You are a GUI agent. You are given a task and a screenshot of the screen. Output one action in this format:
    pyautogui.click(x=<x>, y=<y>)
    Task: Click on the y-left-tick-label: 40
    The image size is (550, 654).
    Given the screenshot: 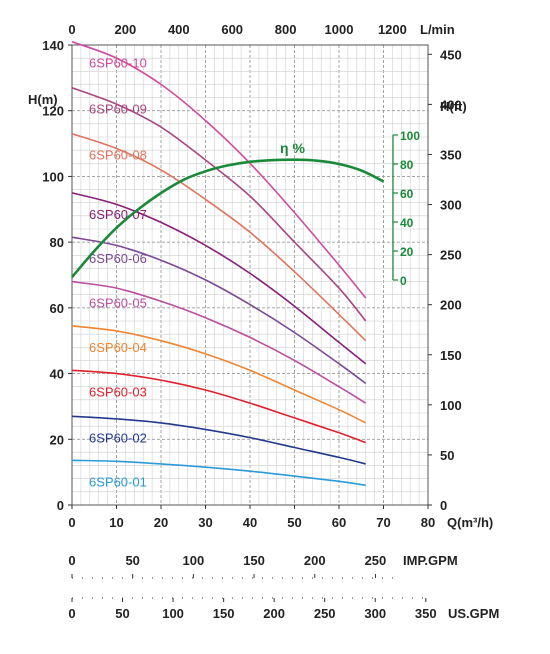 What is the action you would take?
    pyautogui.click(x=57, y=374)
    